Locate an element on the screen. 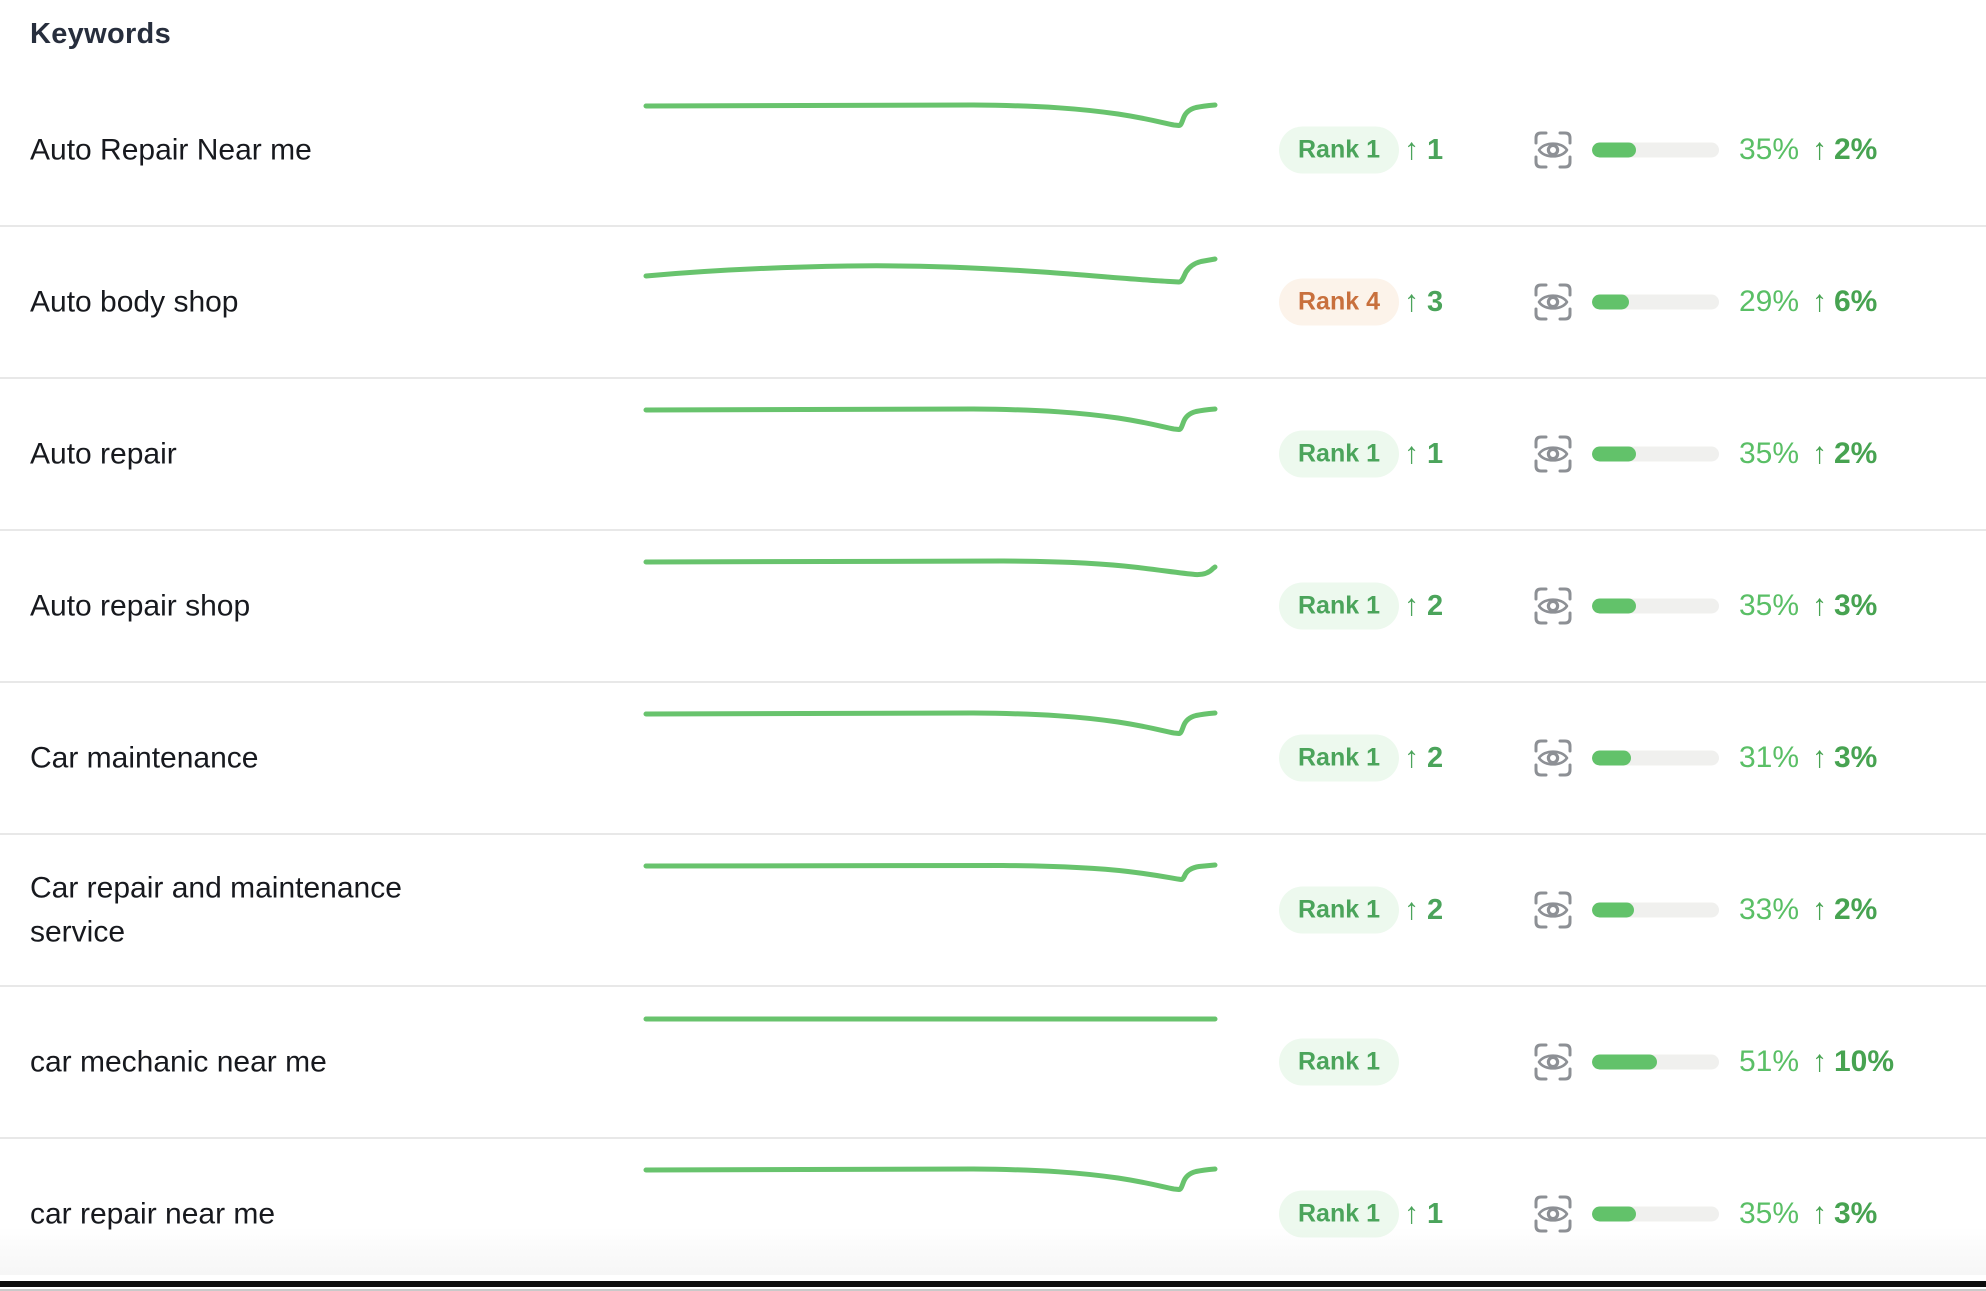 This screenshot has width=1986, height=1291. rank-badge-label: Rank 4 is located at coordinates (1339, 301).